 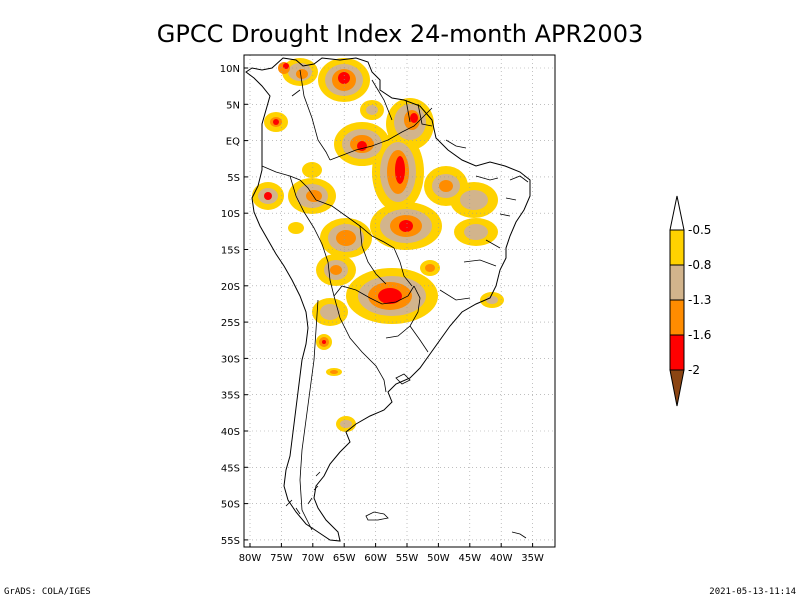 I want to click on latitude-labels: 10N 5N EQ 5S 10S 15S 20S 25S 30S 35S 40S 45S 50S 55S, so click(x=234, y=305).